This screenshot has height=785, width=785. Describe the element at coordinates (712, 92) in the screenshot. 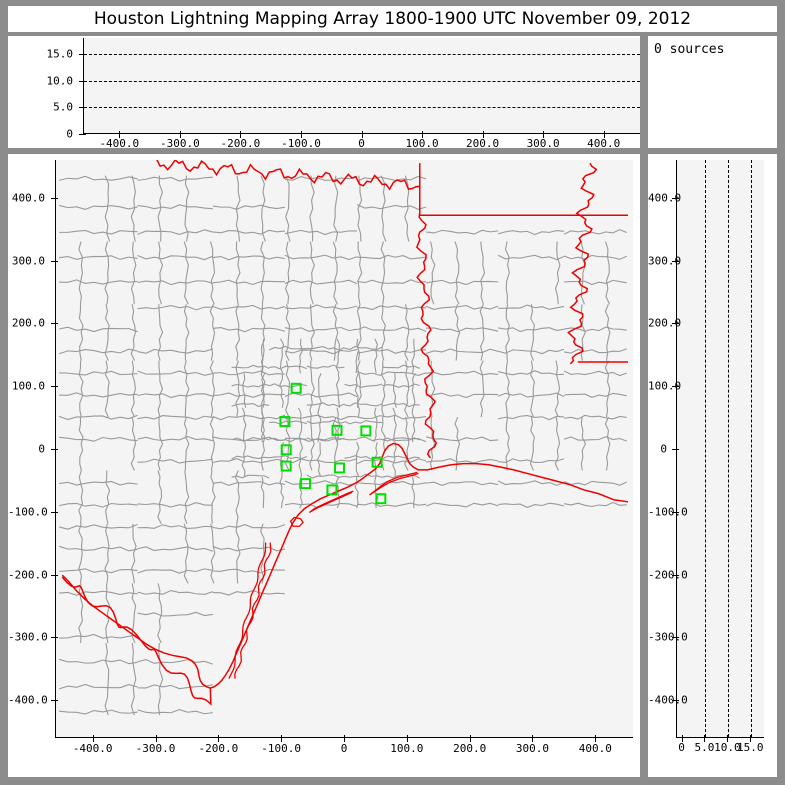

I see `sources-panel: 0 sources` at that location.